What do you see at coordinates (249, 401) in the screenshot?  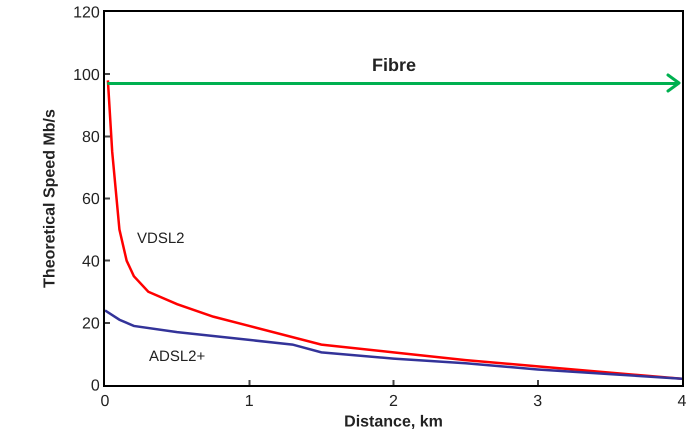 I see `x-tick-label: 1` at bounding box center [249, 401].